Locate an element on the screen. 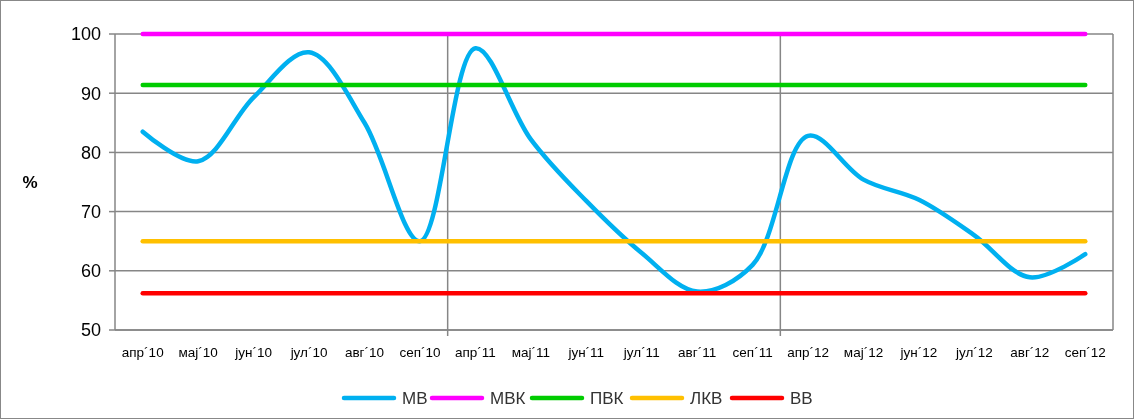  x-tick-label: мај´10 is located at coordinates (198, 352).